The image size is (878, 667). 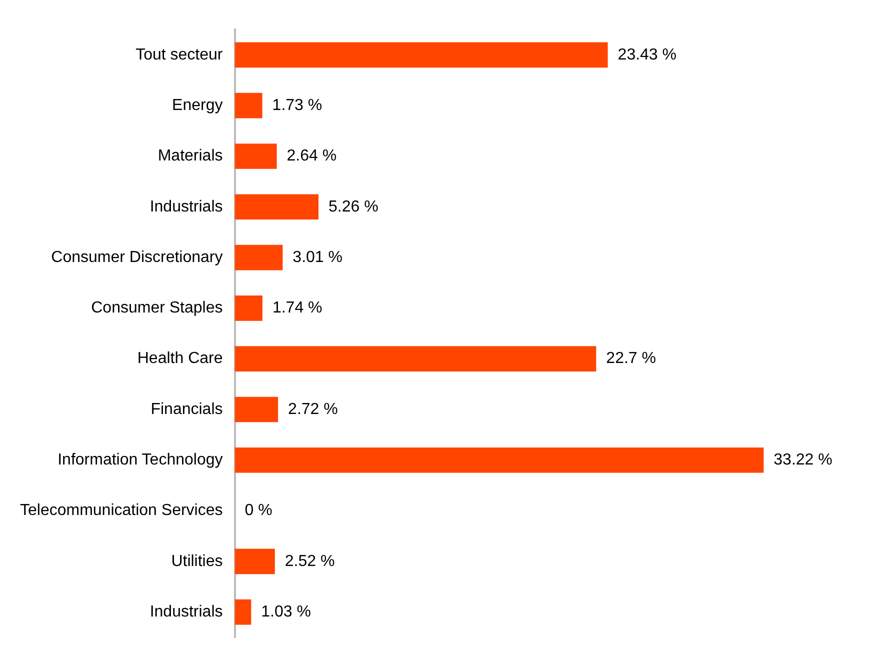 What do you see at coordinates (180, 55) in the screenshot?
I see `y-tick-label: Tout secteur` at bounding box center [180, 55].